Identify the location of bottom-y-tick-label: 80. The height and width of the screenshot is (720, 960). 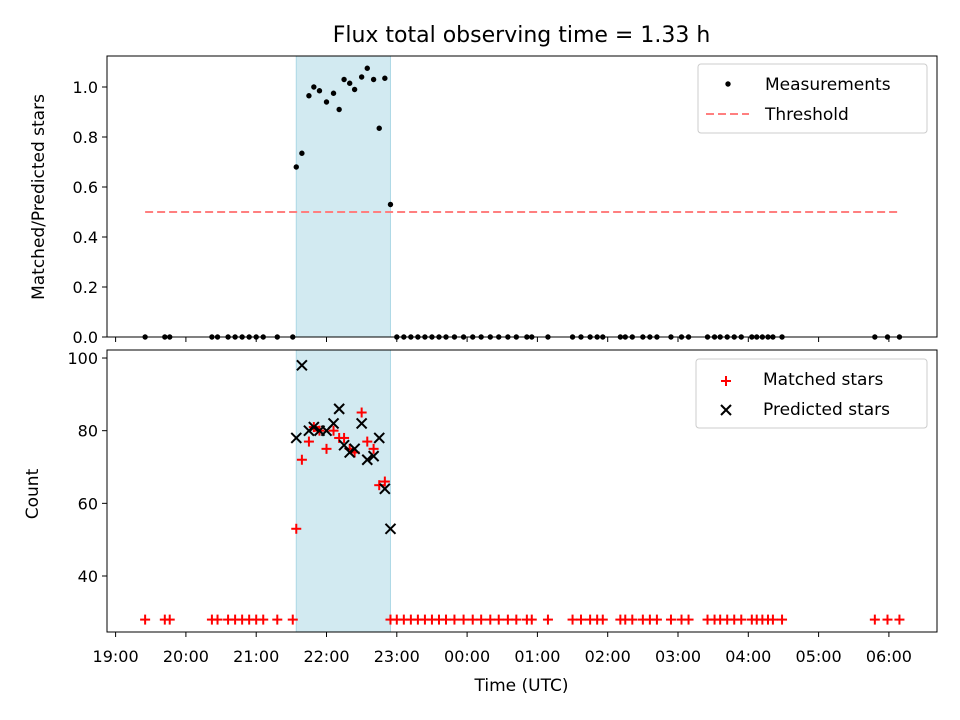
(88, 431).